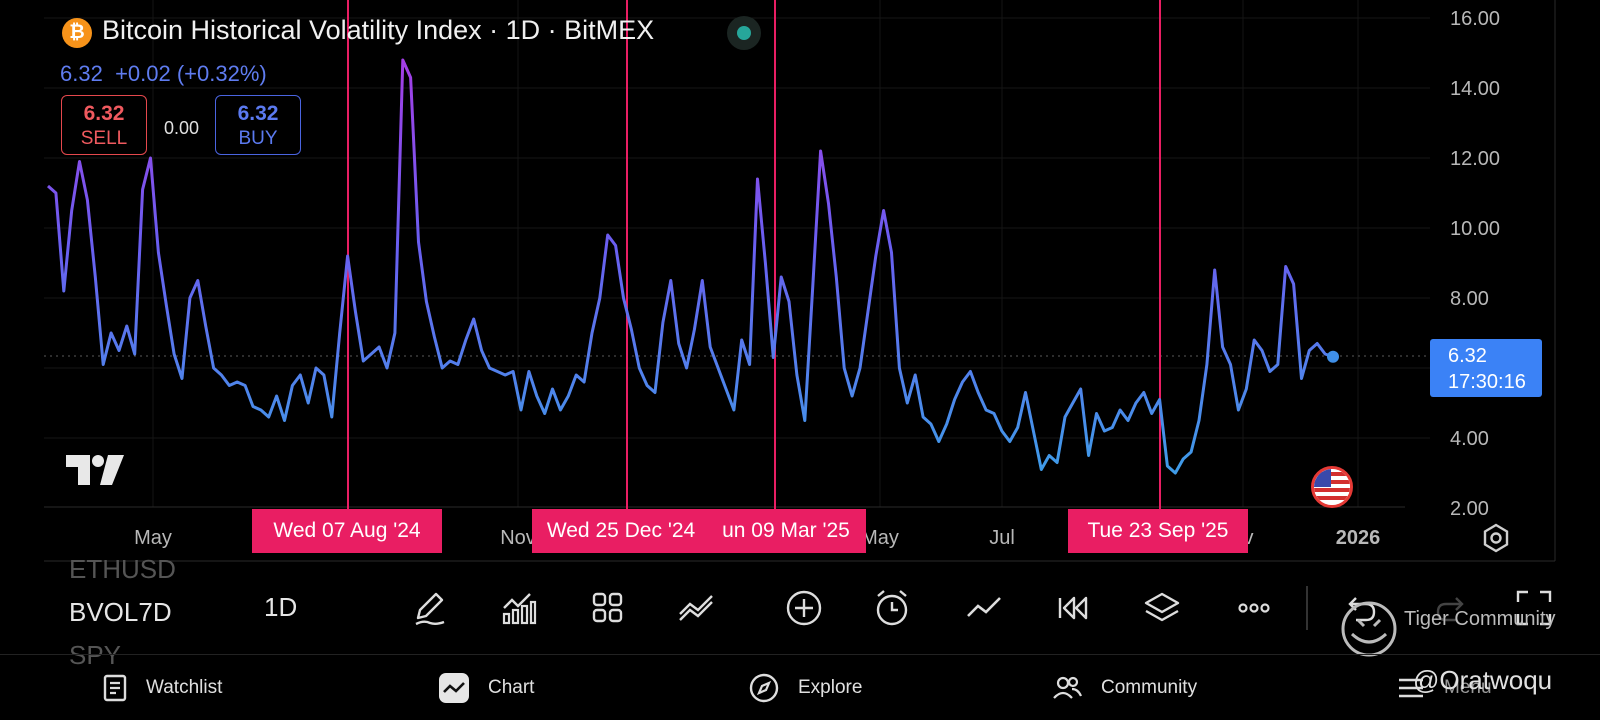 The height and width of the screenshot is (720, 1600). What do you see at coordinates (1469, 299) in the screenshot?
I see `y-tick-label: 8.00` at bounding box center [1469, 299].